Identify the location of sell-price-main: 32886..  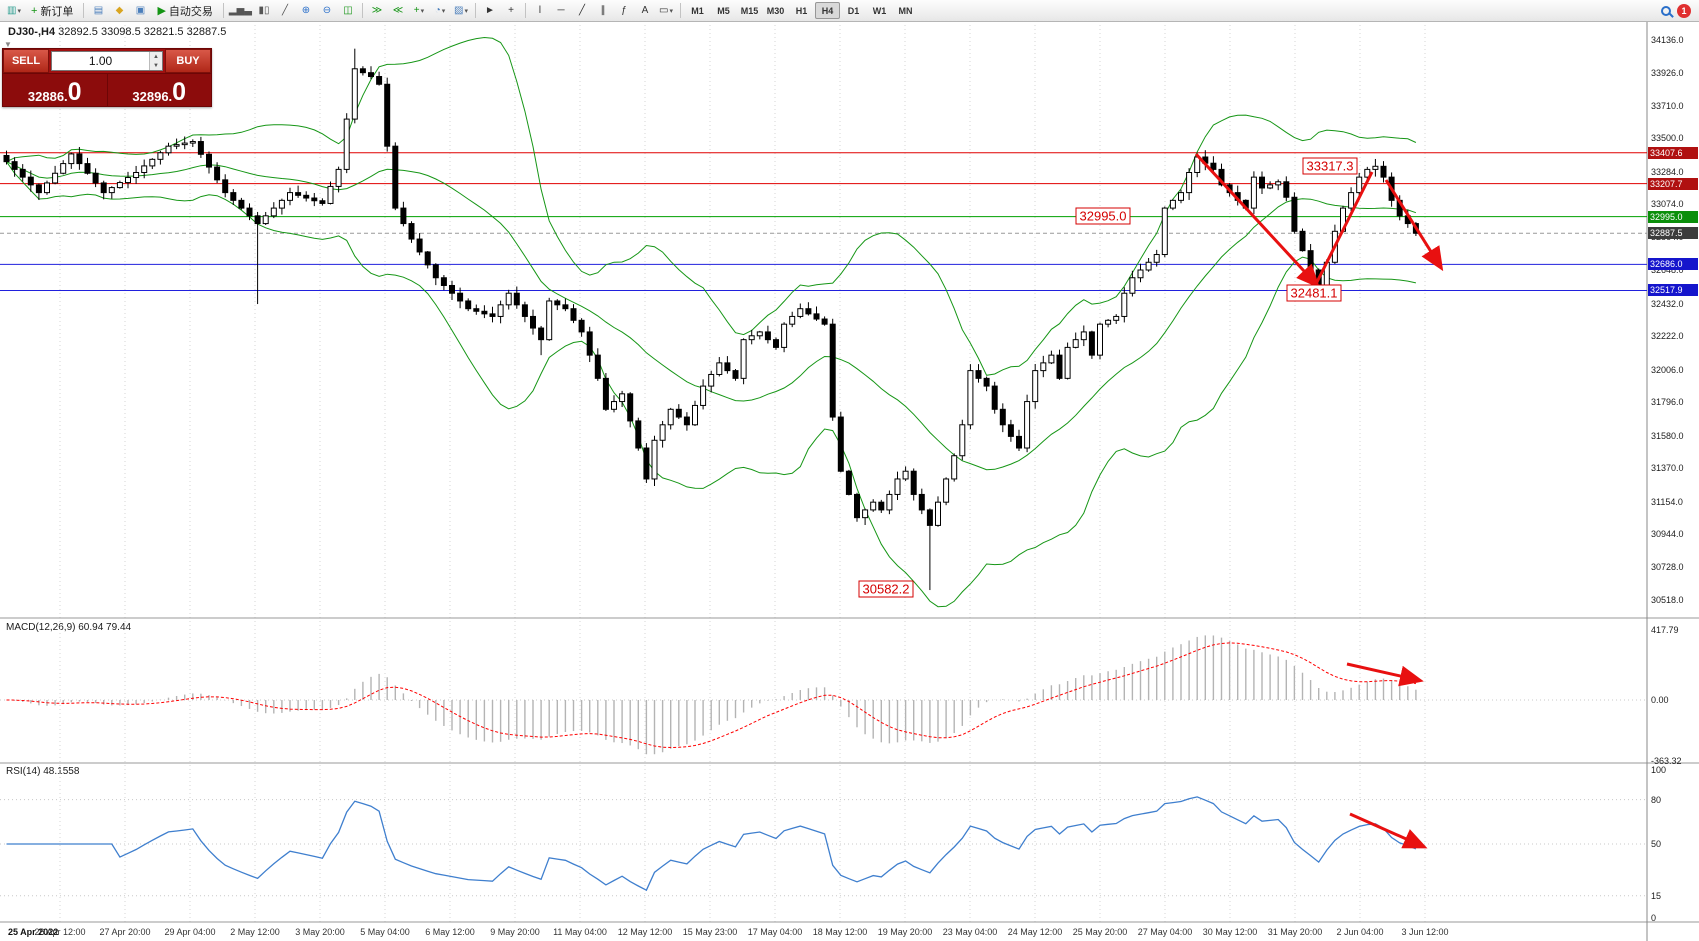
(47, 96).